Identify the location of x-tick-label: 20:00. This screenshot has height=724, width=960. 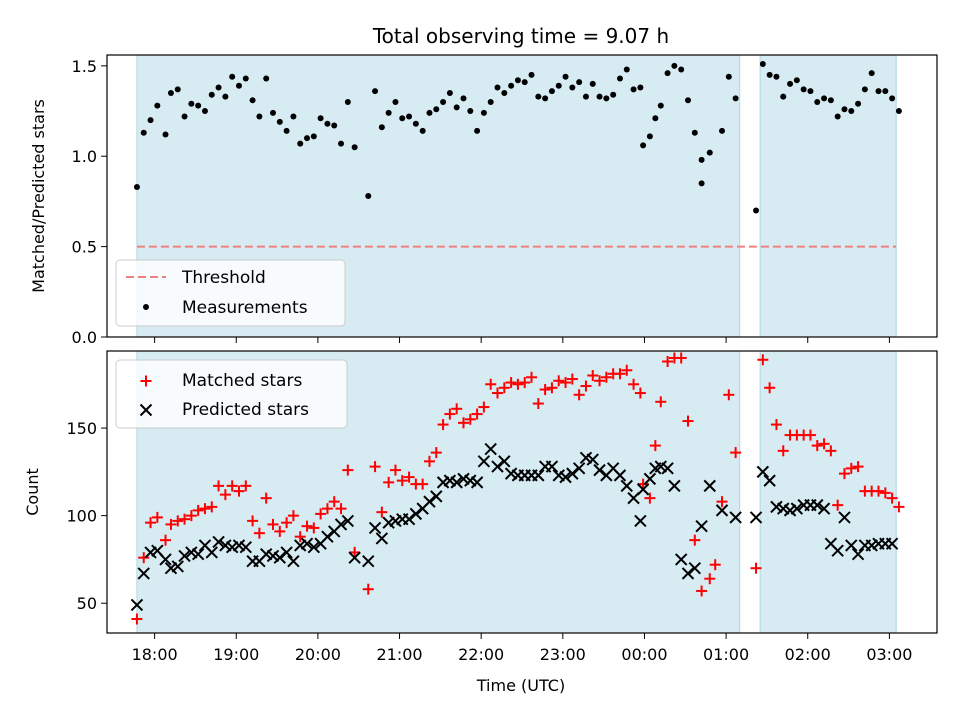
(318, 654).